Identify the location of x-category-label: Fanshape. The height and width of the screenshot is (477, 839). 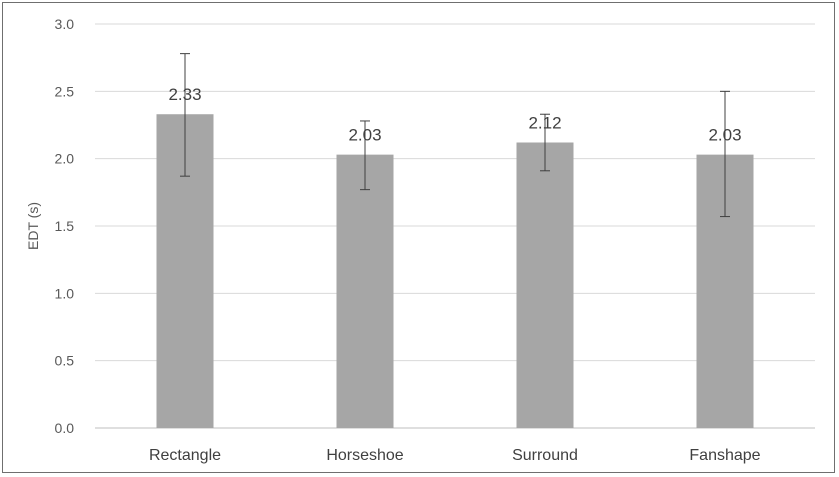
(724, 455).